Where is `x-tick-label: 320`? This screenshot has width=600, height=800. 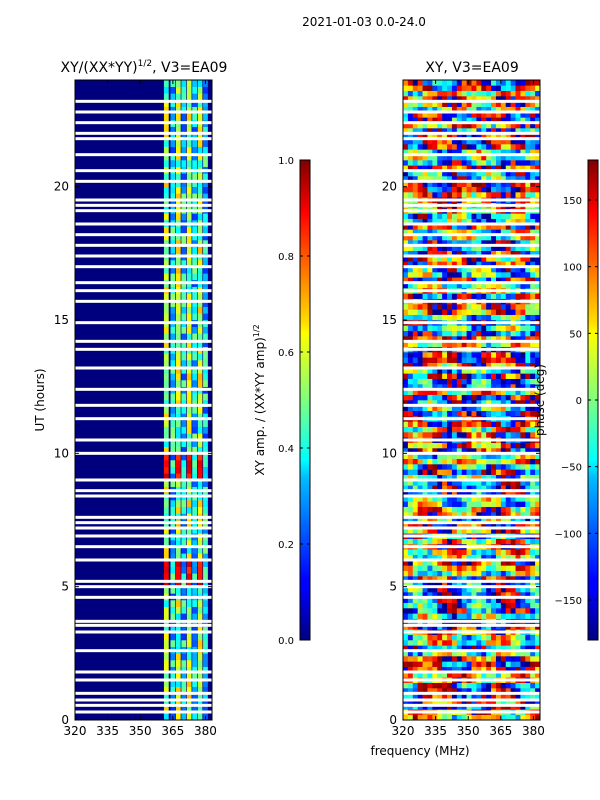
x-tick-label: 320 is located at coordinates (75, 731).